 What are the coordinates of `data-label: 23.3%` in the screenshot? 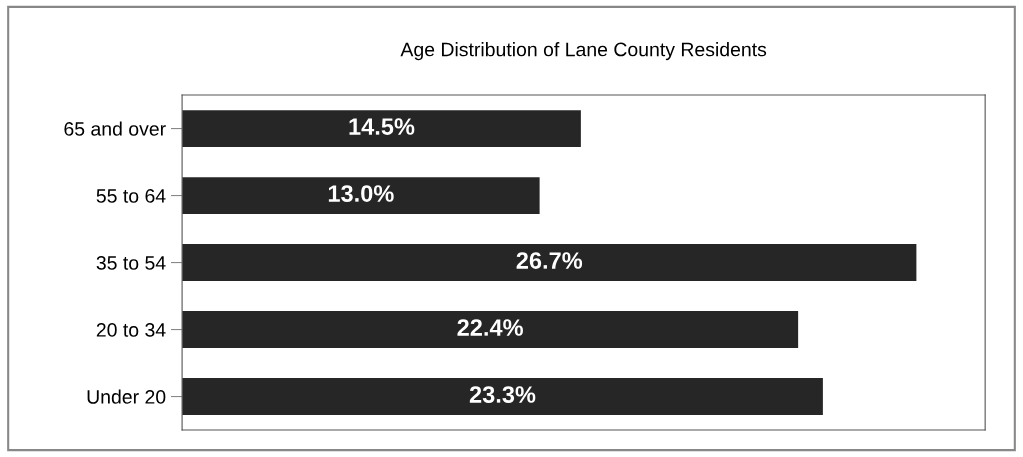 It's located at (502, 394).